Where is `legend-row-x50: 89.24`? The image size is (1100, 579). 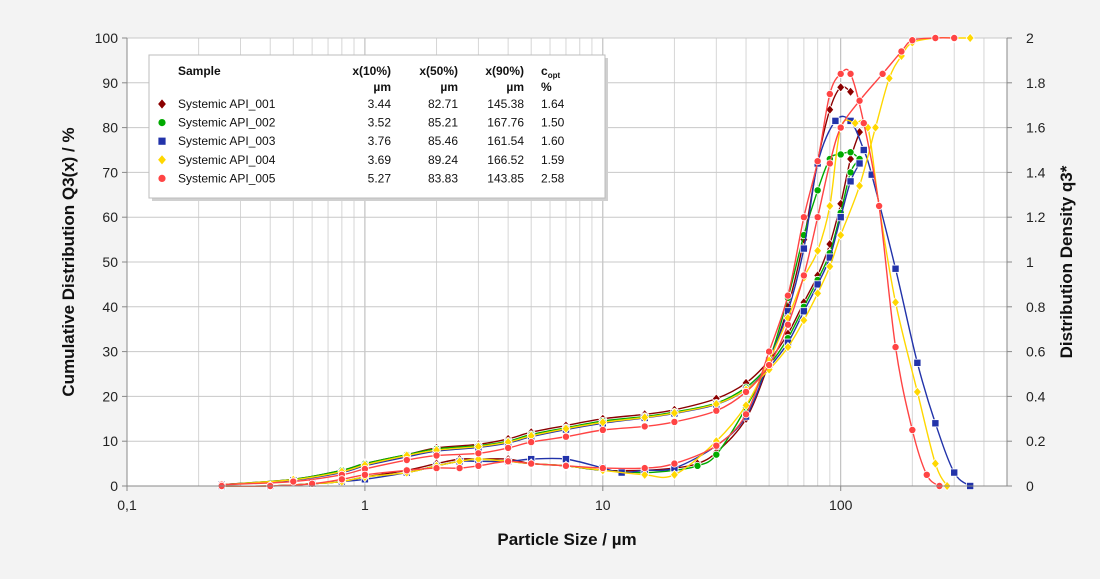
legend-row-x50: 89.24 is located at coordinates (443, 160).